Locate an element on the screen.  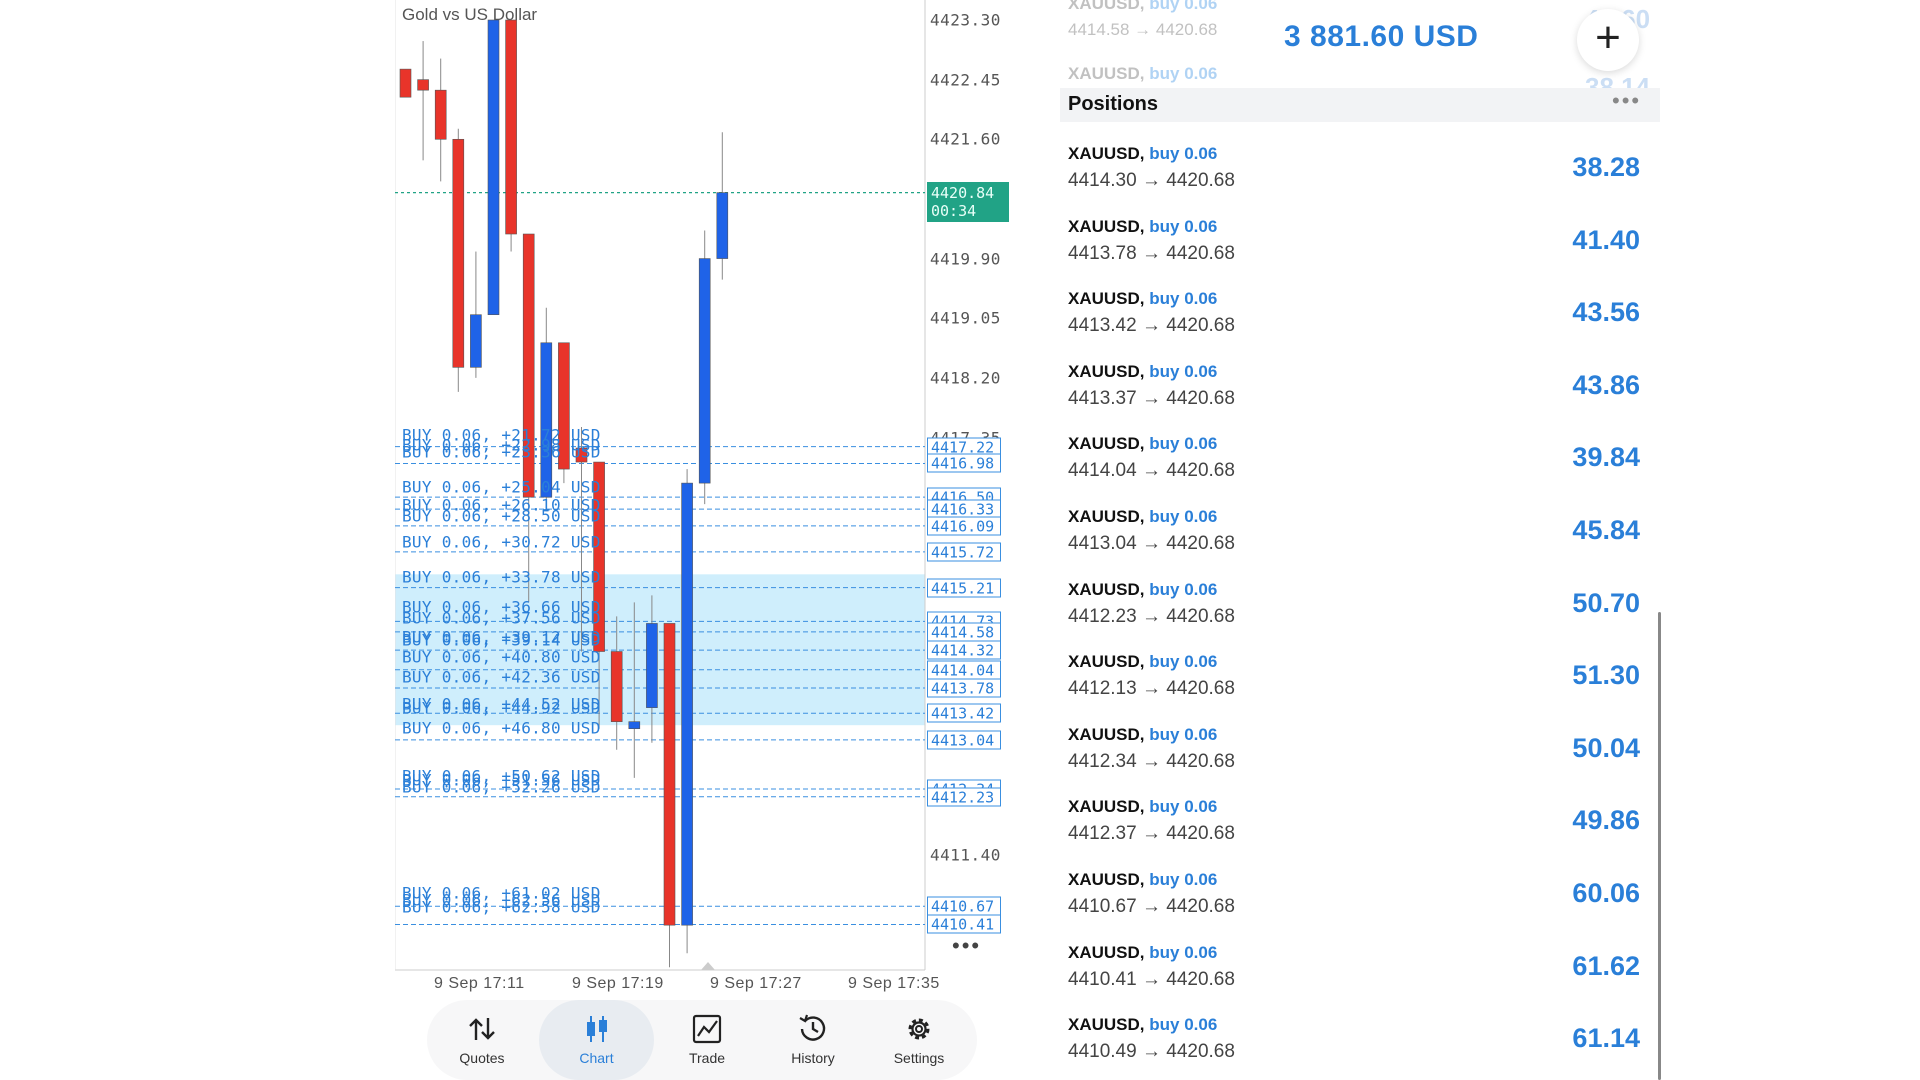
account-balance: 3 881.60 USD is located at coordinates (1381, 36).